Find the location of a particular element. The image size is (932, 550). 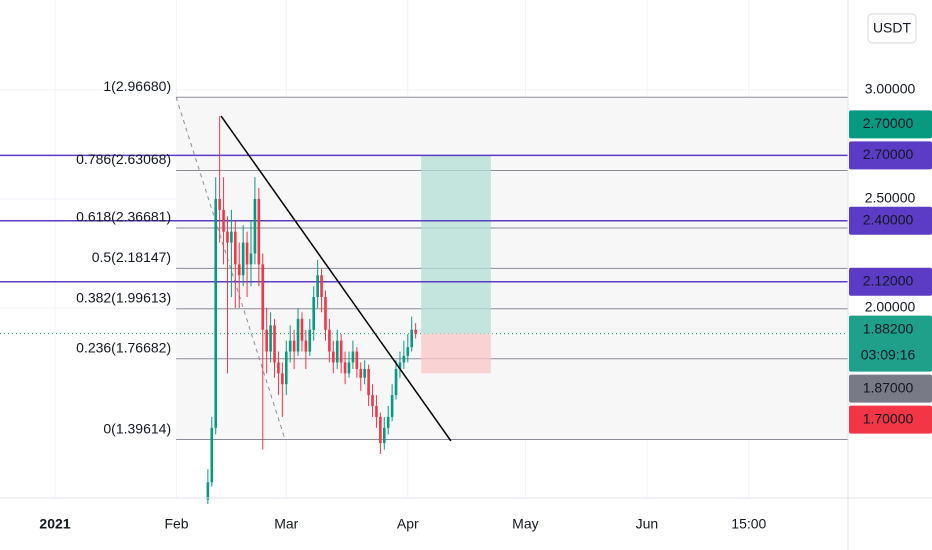

price-label: 2.40000 is located at coordinates (888, 219).